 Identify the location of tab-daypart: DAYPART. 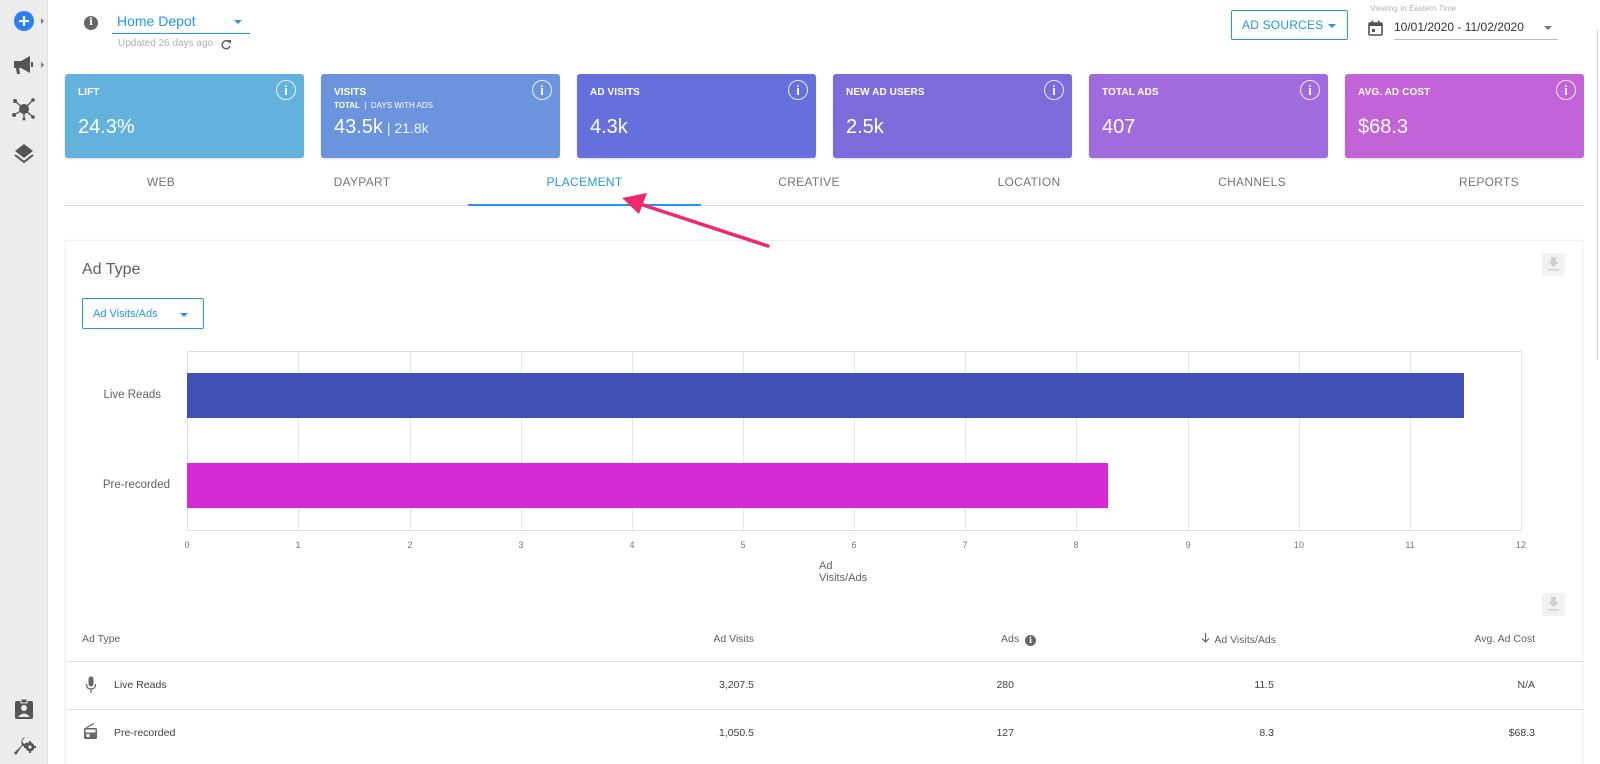
(362, 182).